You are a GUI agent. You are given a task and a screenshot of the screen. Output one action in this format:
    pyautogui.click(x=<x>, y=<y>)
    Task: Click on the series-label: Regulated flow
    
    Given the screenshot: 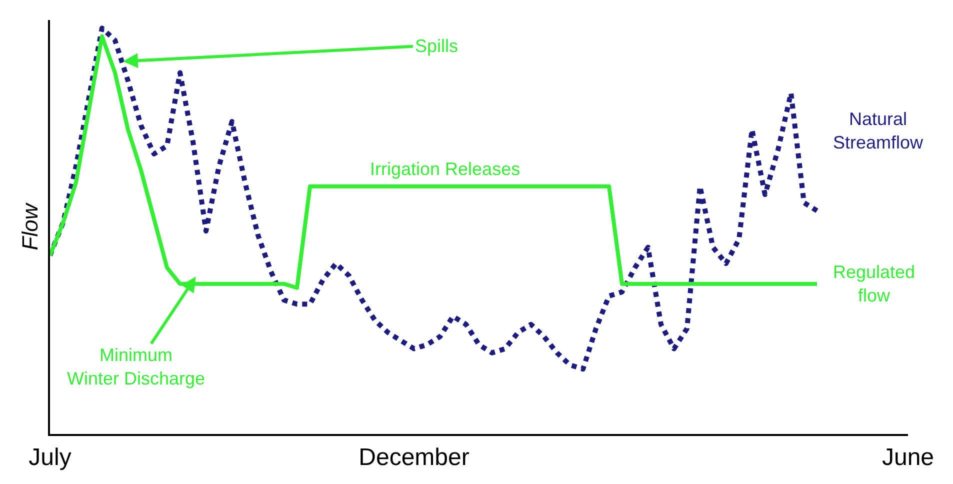 What is the action you would take?
    pyautogui.click(x=874, y=284)
    